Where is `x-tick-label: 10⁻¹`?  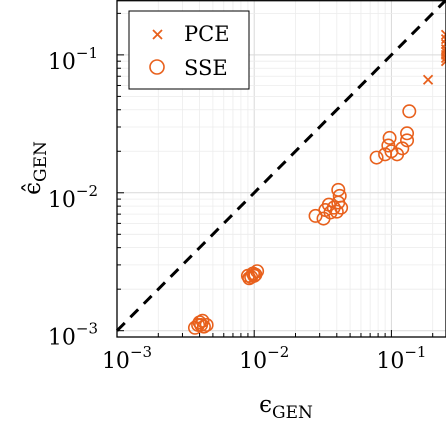
x-tick-label: 10⁻¹ is located at coordinates (401, 358).